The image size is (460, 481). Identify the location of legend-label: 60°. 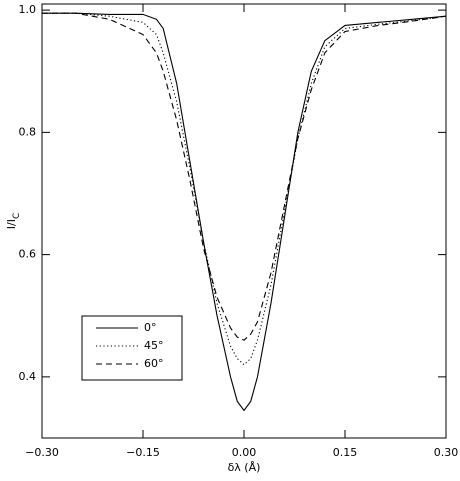
(154, 363).